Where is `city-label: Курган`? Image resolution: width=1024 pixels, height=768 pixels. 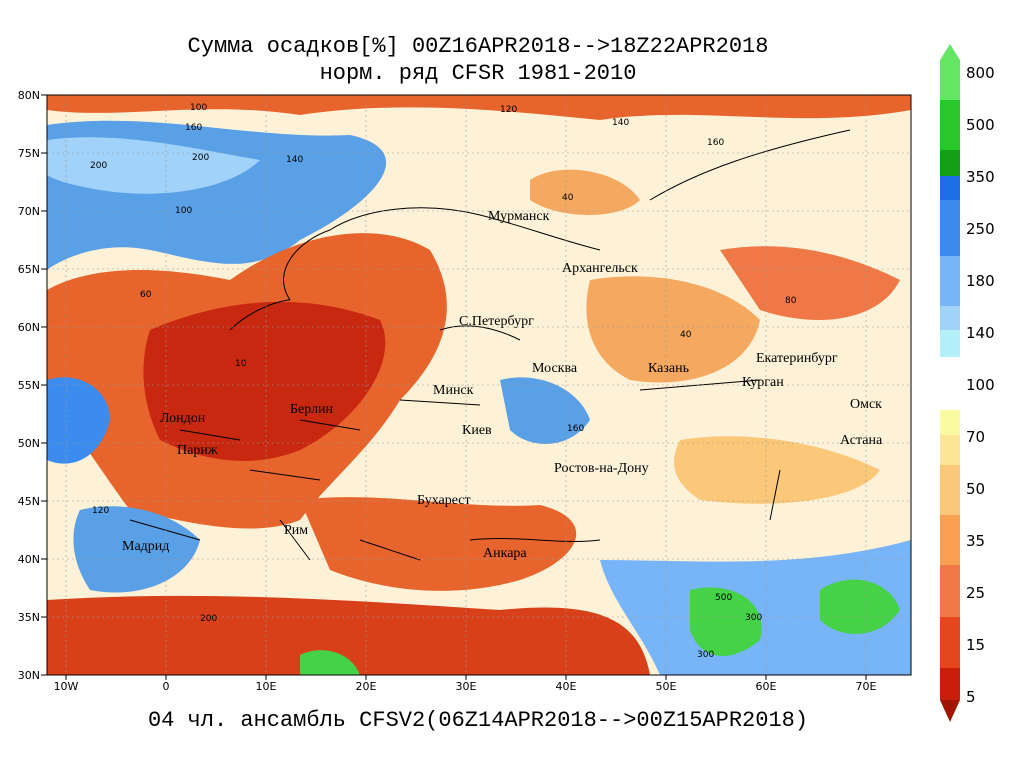
city-label: Курган is located at coordinates (763, 382).